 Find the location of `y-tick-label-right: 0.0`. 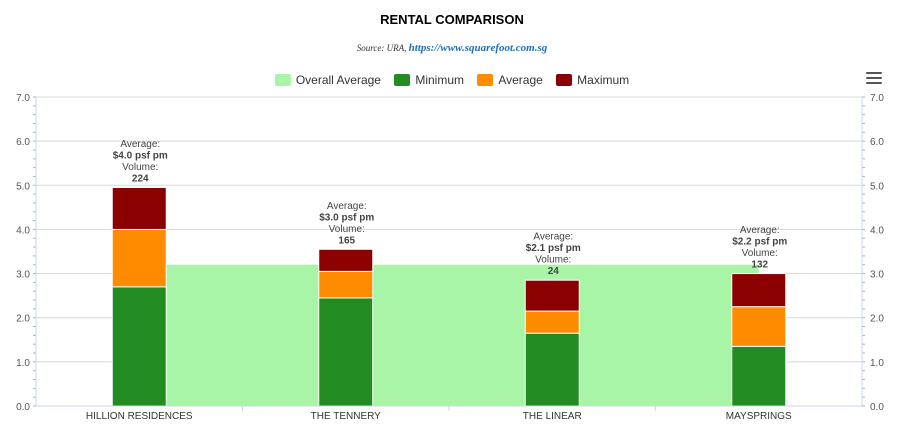

y-tick-label-right: 0.0 is located at coordinates (877, 407).